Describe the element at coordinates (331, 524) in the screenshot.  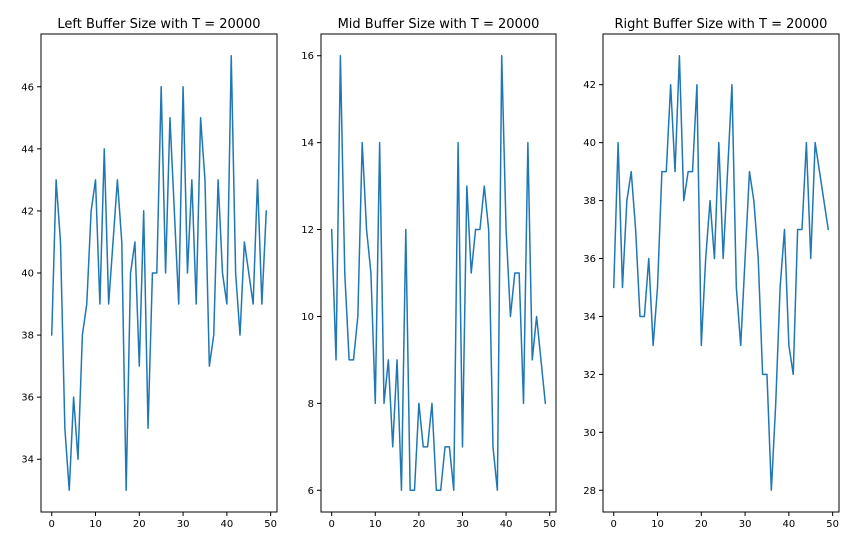
I see `mid-x-tick-label: 0` at that location.